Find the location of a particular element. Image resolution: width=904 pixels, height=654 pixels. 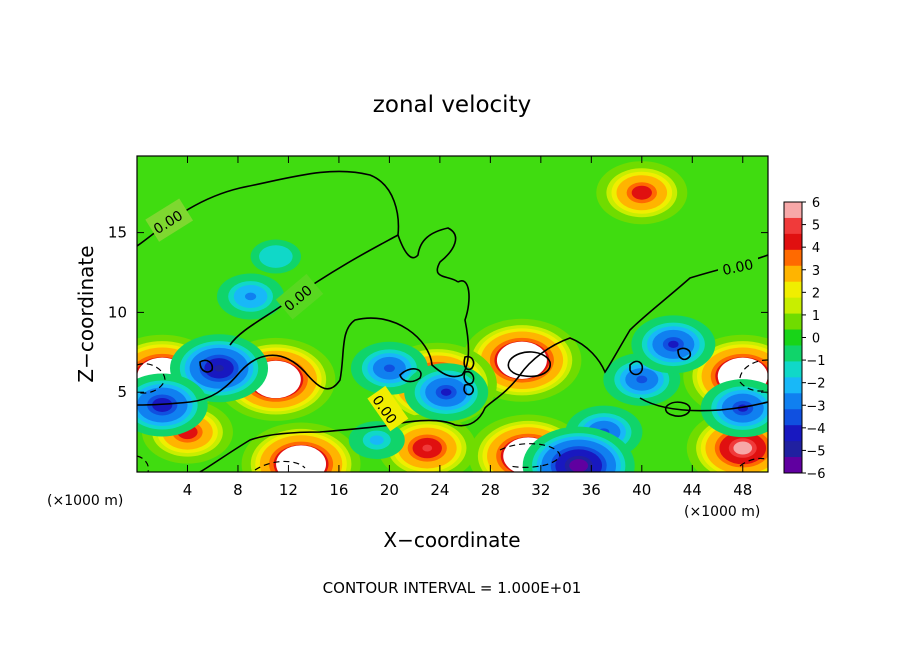

chart-title: zonal velocity is located at coordinates (452, 105).